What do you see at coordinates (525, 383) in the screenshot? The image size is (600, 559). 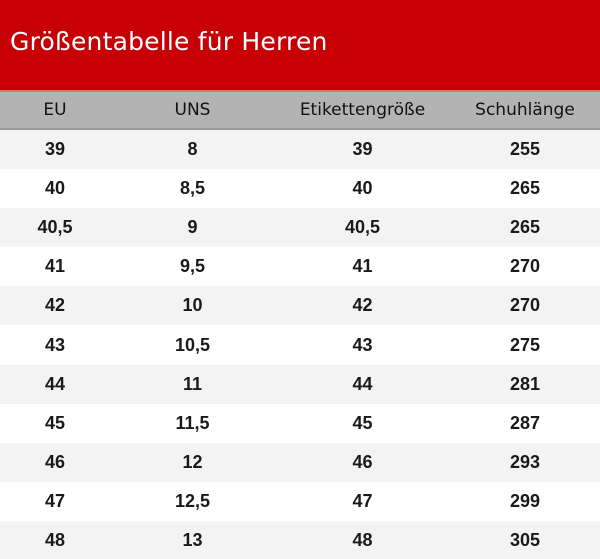 I see `cell-shoe-length: 281` at bounding box center [525, 383].